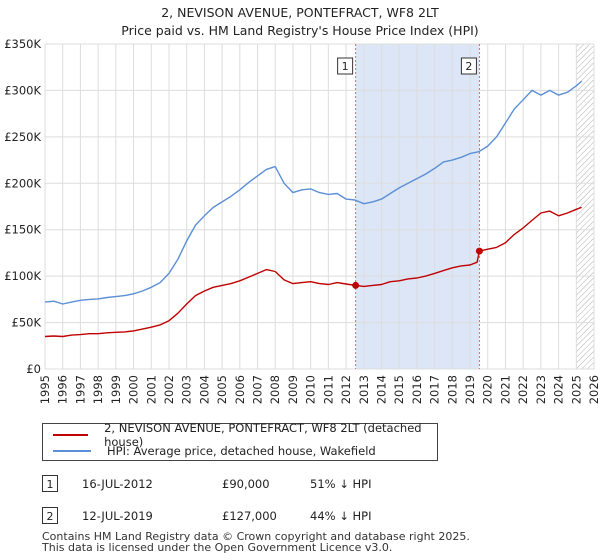 This screenshot has width=600, height=560. Describe the element at coordinates (117, 516) in the screenshot. I see `transaction-date: 12-JUL-2019` at that location.